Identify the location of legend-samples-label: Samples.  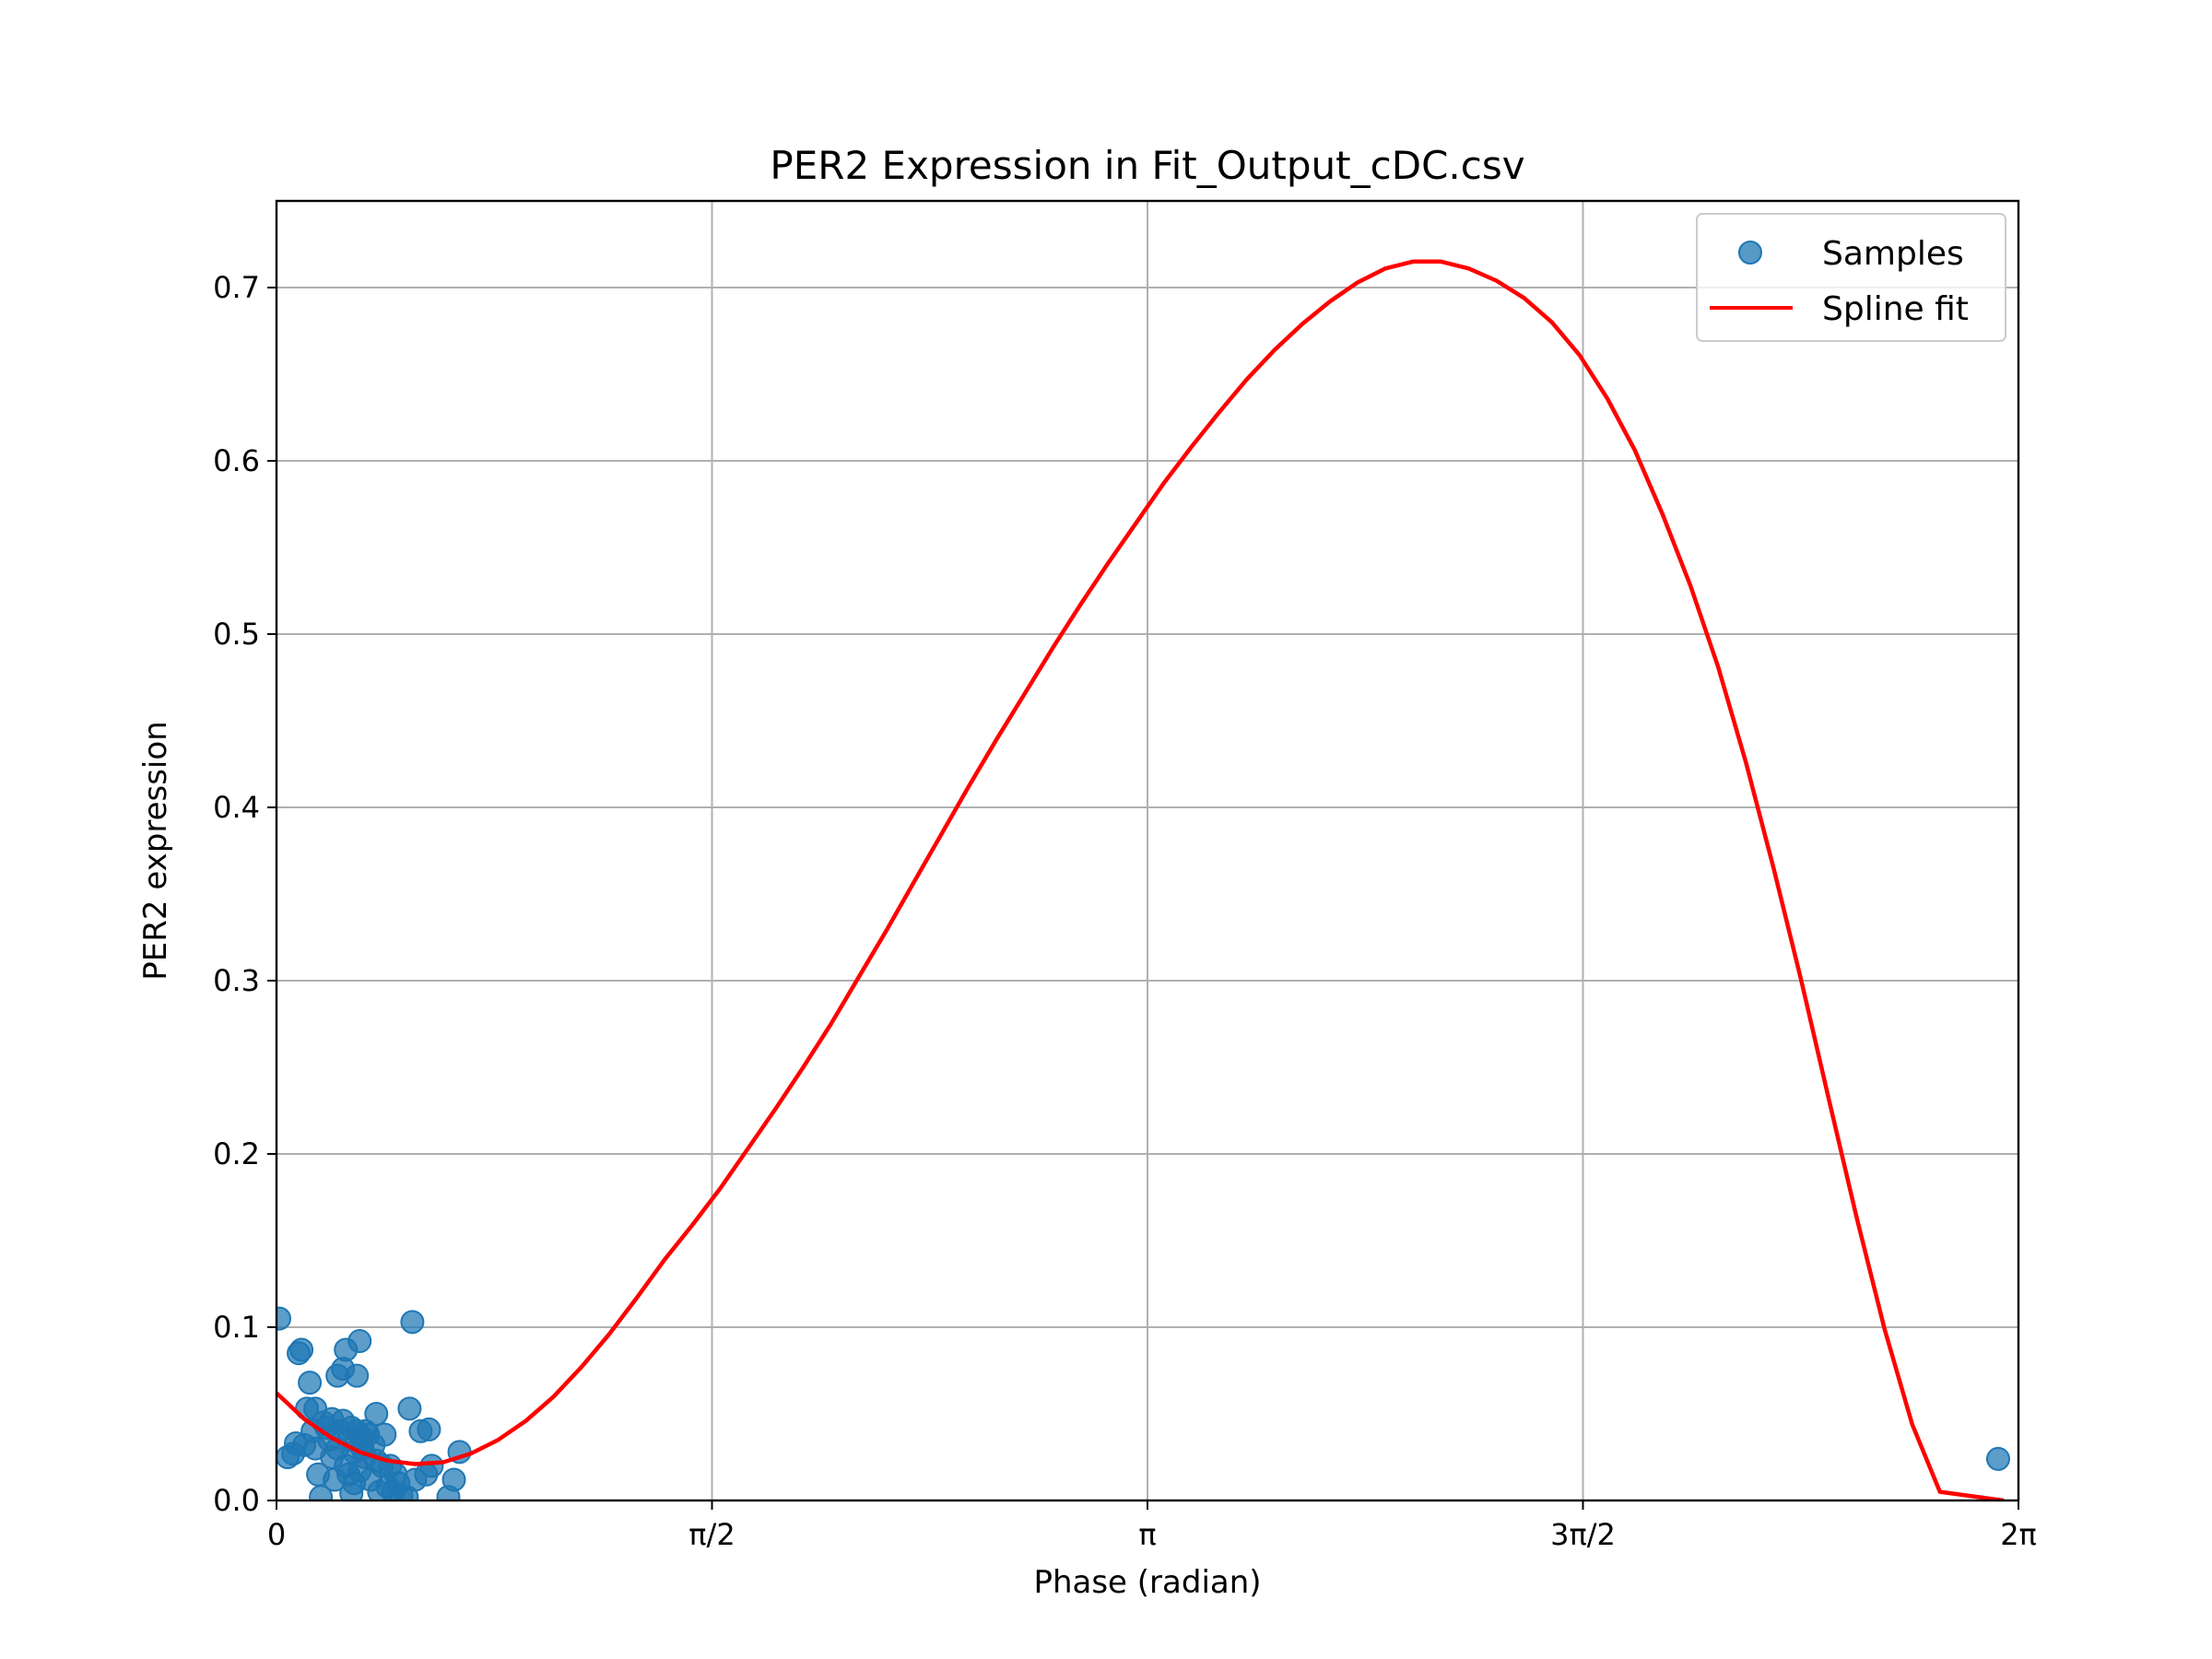
(1893, 254).